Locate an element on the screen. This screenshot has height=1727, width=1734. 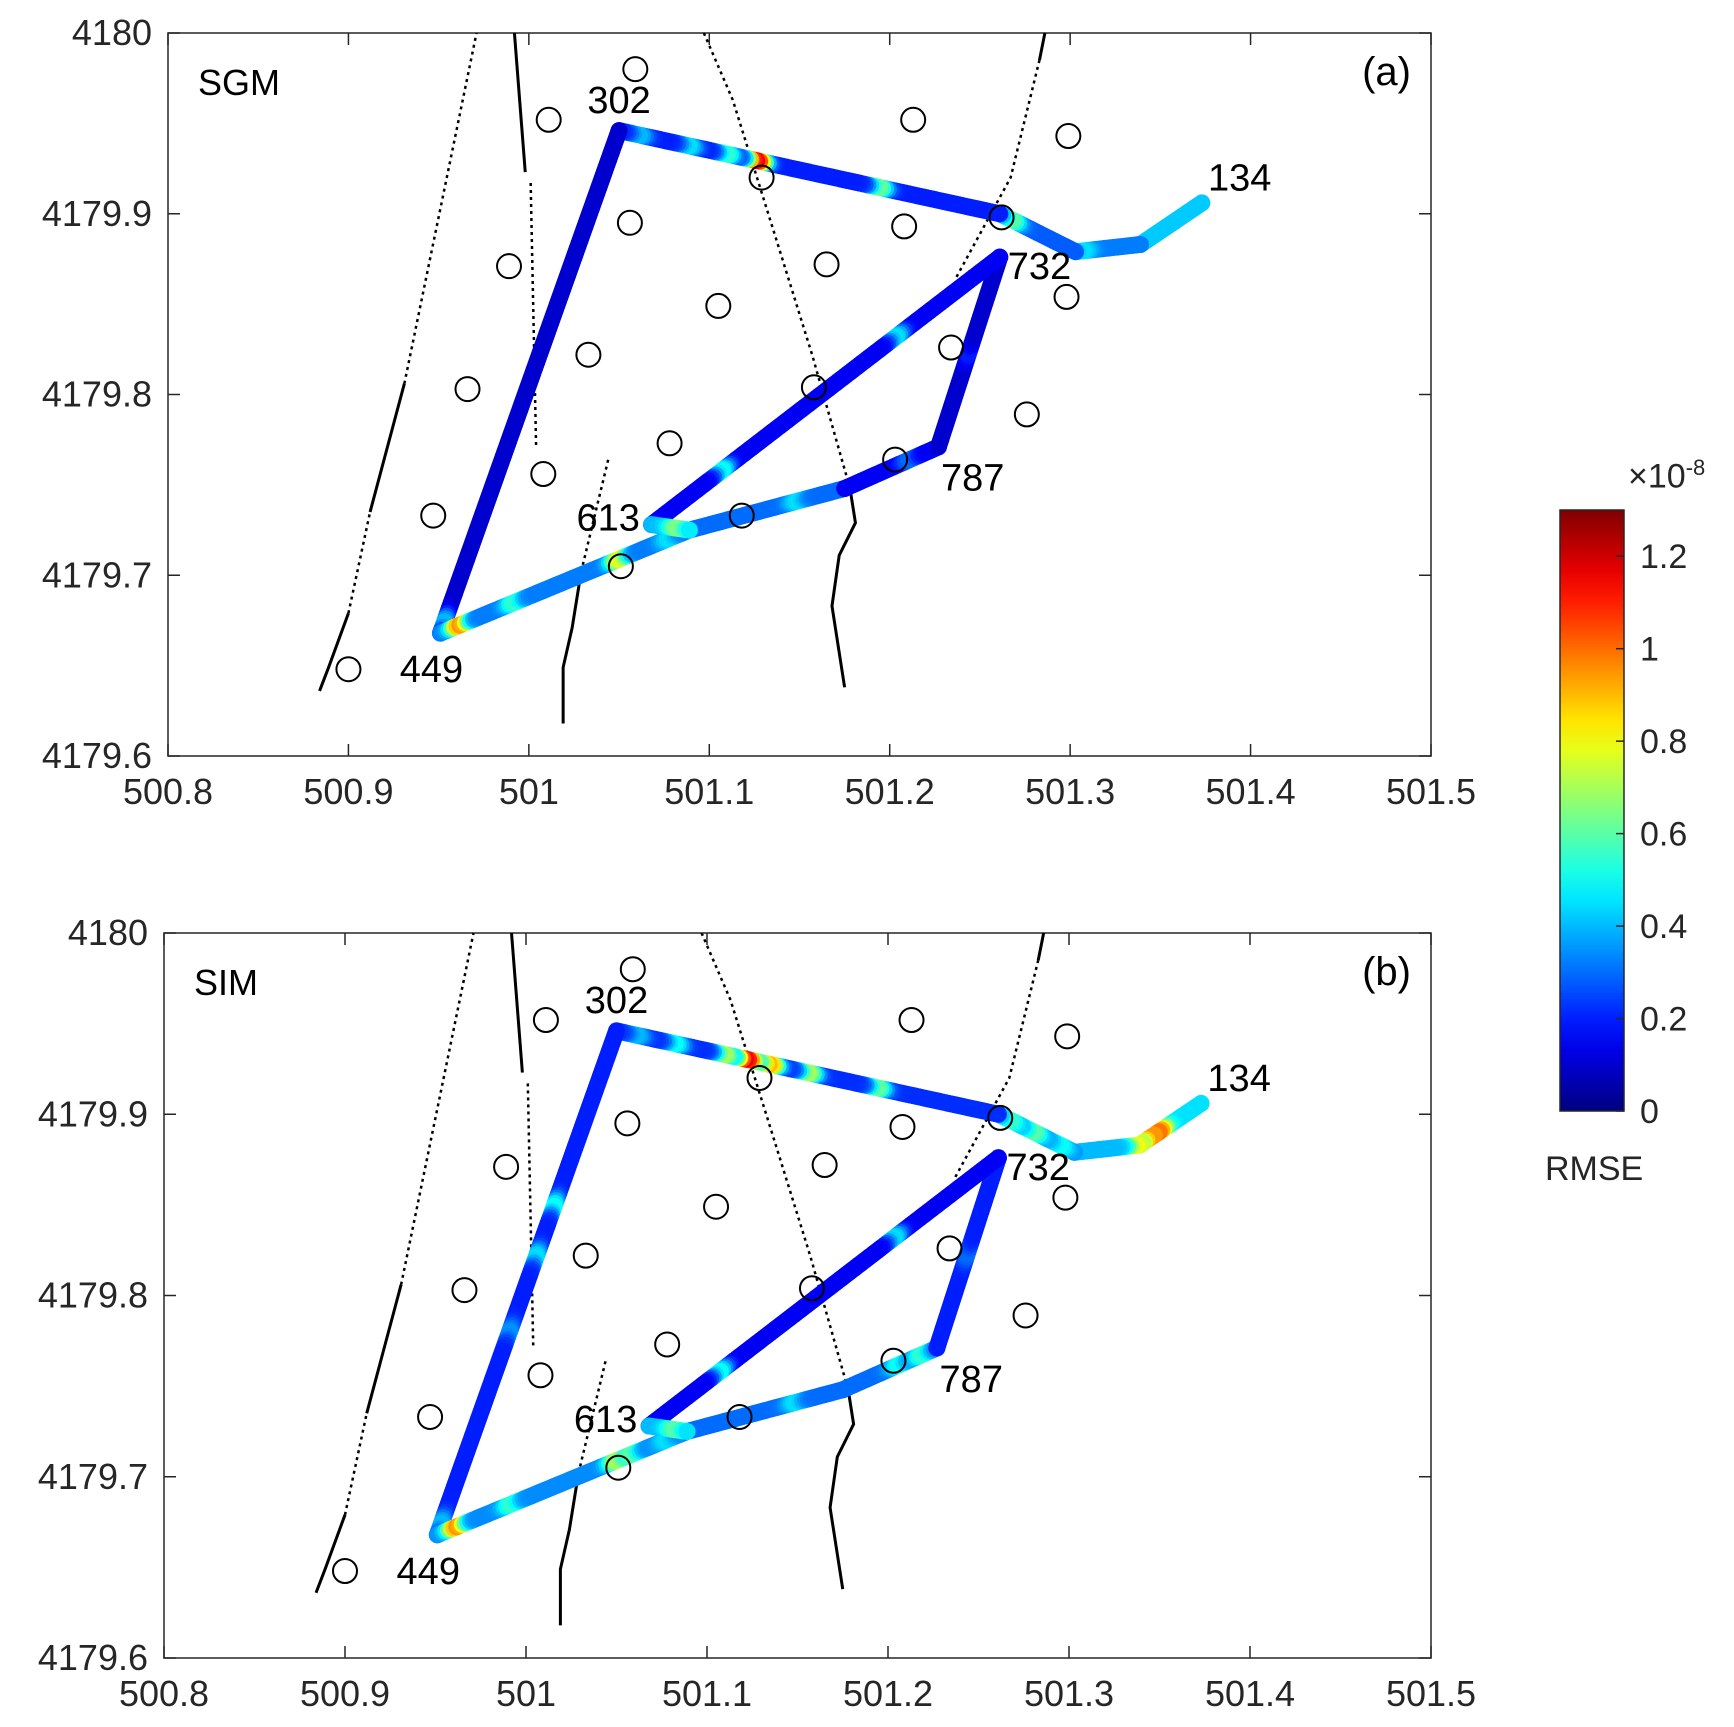
x-tick-label: 501.2 is located at coordinates (888, 1693).